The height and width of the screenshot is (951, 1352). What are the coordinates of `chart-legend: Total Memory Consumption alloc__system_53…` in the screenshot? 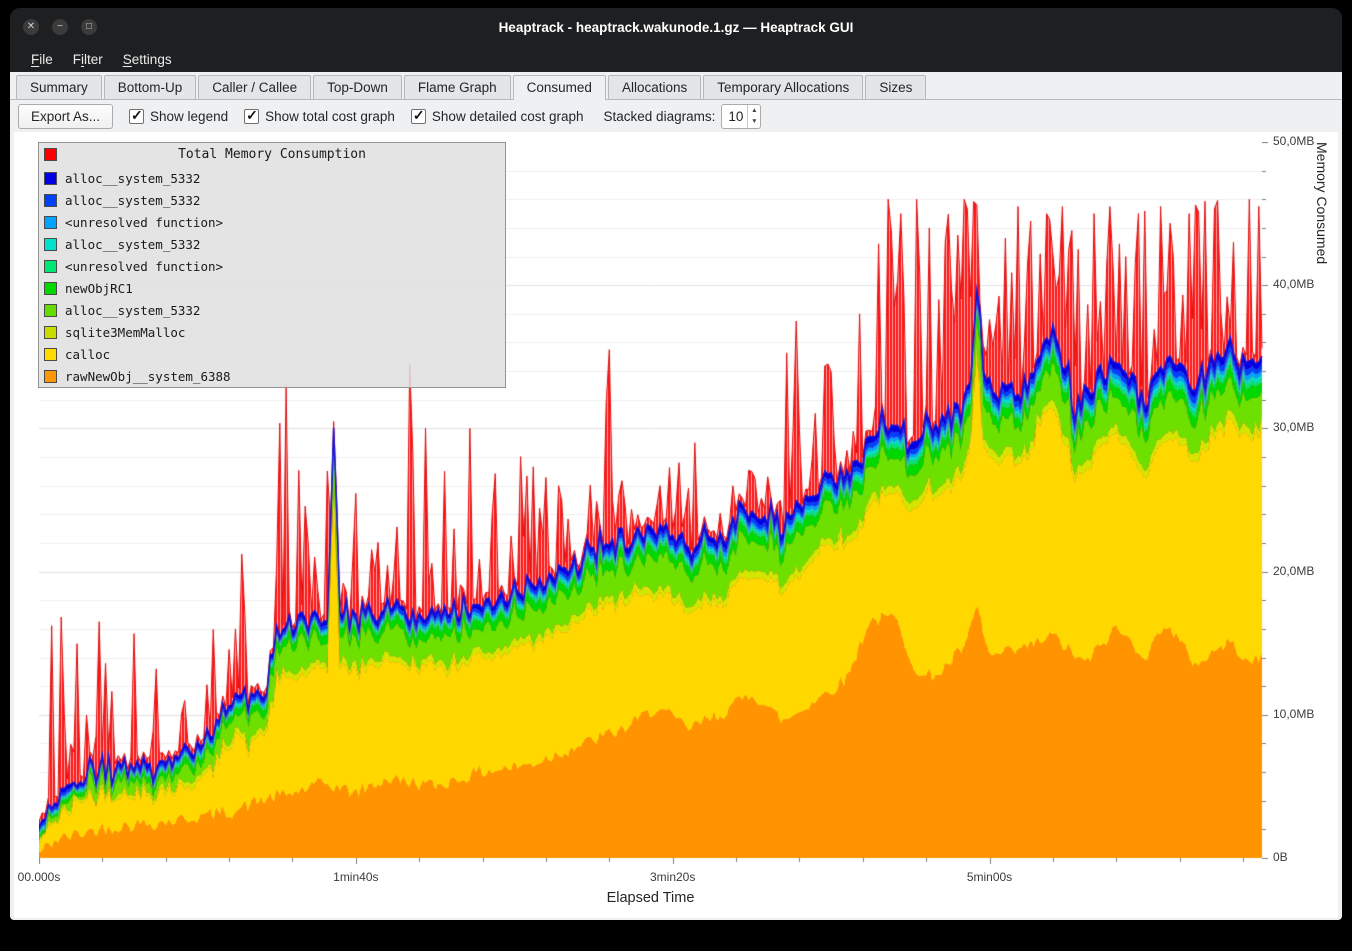 It's located at (272, 265).